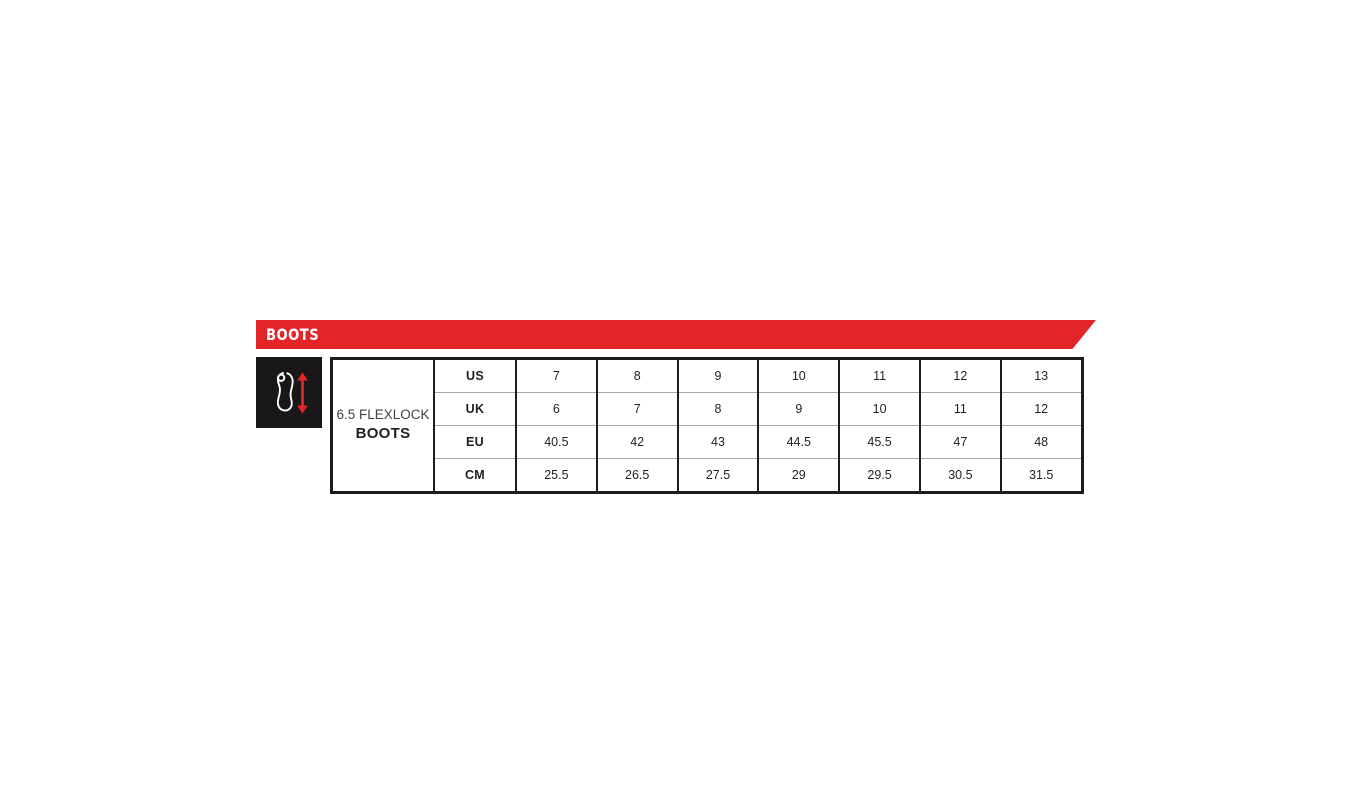 The height and width of the screenshot is (808, 1348). I want to click on cell-us-4: 11, so click(880, 375).